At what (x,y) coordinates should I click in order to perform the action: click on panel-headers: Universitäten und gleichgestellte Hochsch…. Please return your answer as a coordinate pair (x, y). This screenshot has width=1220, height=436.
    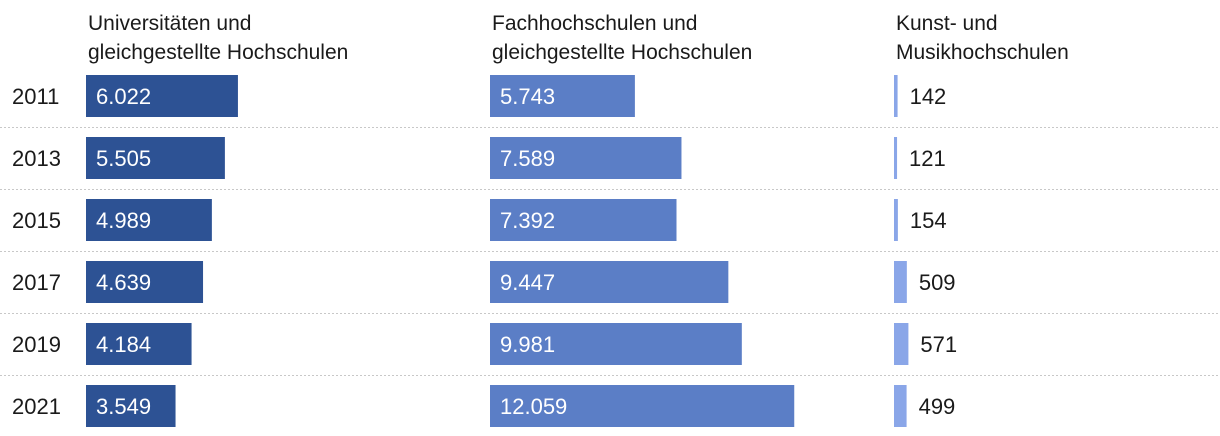
    Looking at the image, I should click on (578, 38).